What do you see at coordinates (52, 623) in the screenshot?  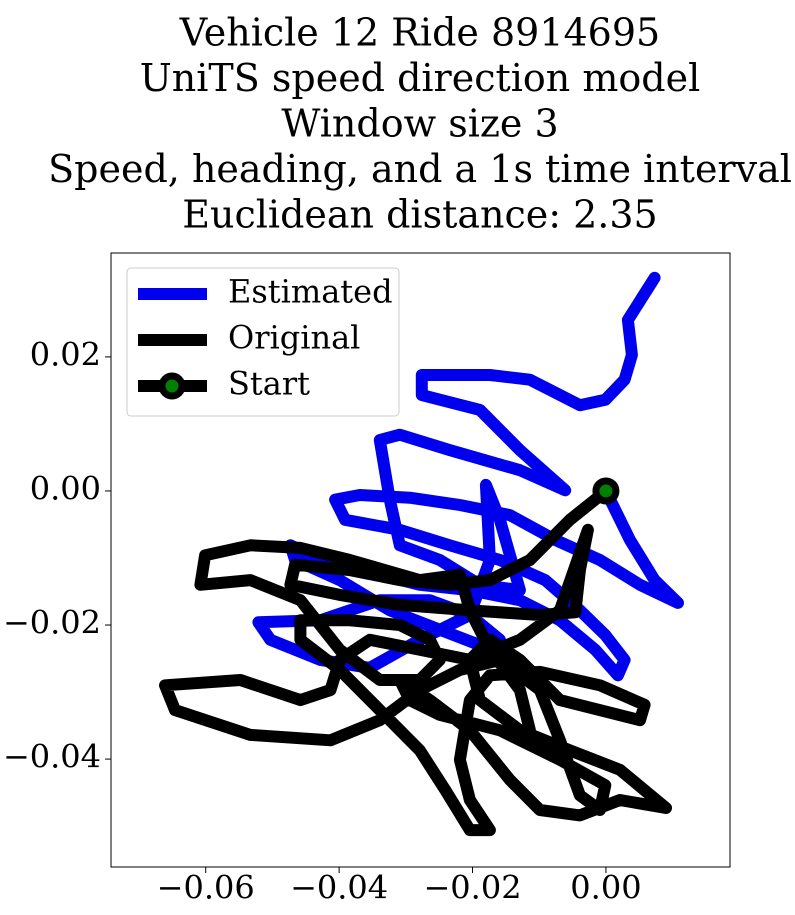 I see `y-tick-label: −0.02` at bounding box center [52, 623].